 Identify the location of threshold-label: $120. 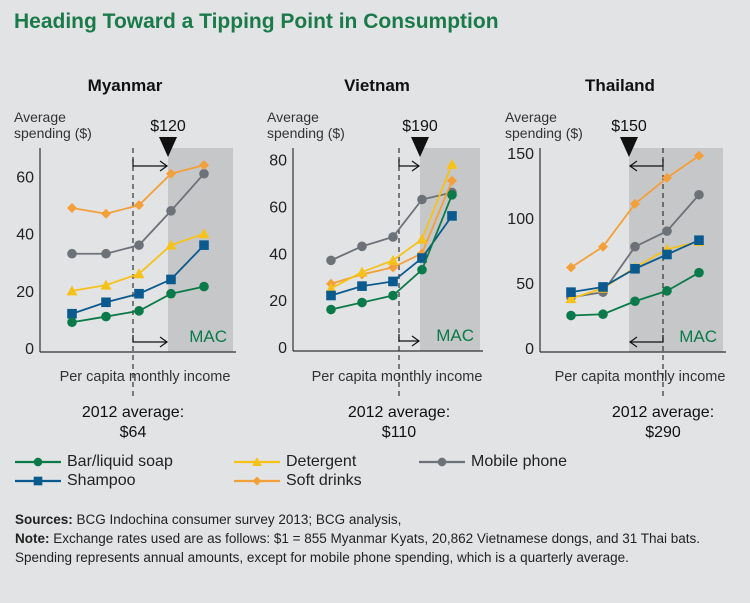
(168, 126).